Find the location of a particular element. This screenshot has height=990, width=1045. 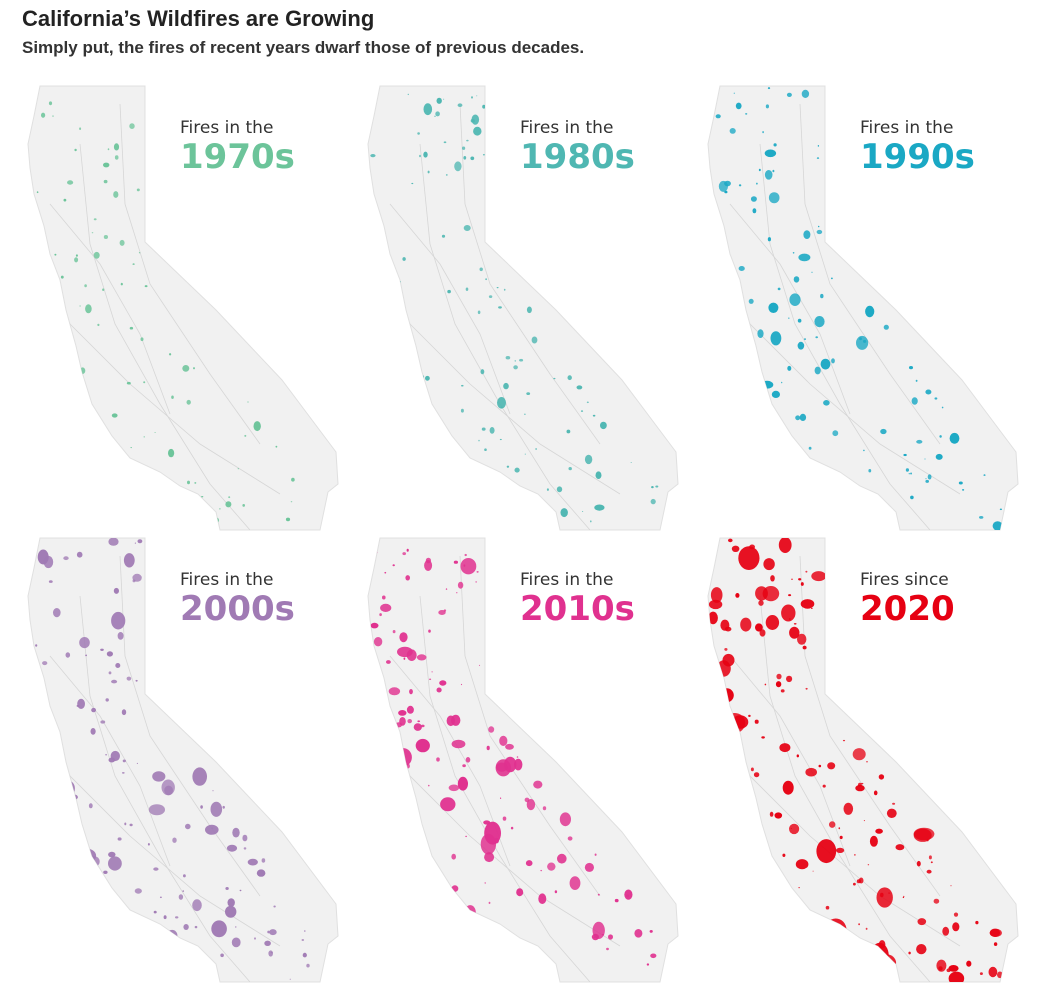

panel-label: Fires in the 1990s is located at coordinates (917, 147).